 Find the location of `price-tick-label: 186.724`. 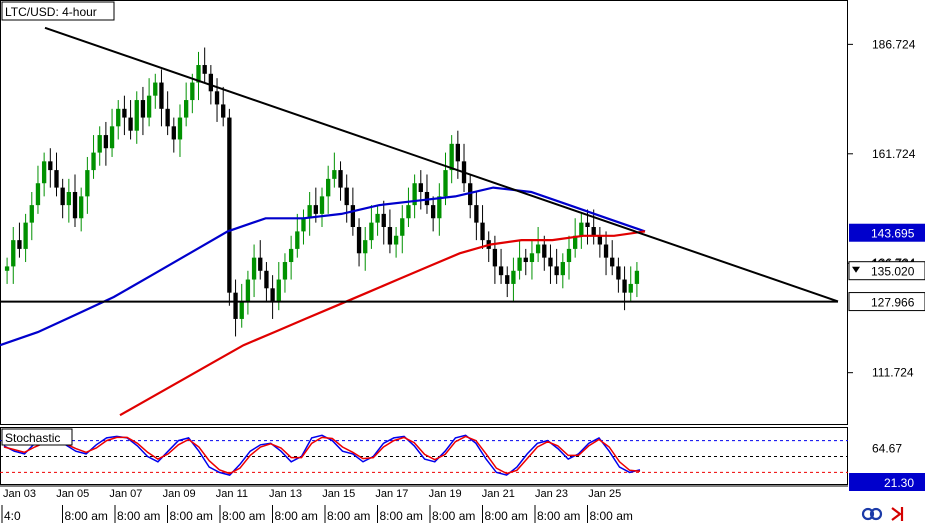

price-tick-label: 186.724 is located at coordinates (894, 44).